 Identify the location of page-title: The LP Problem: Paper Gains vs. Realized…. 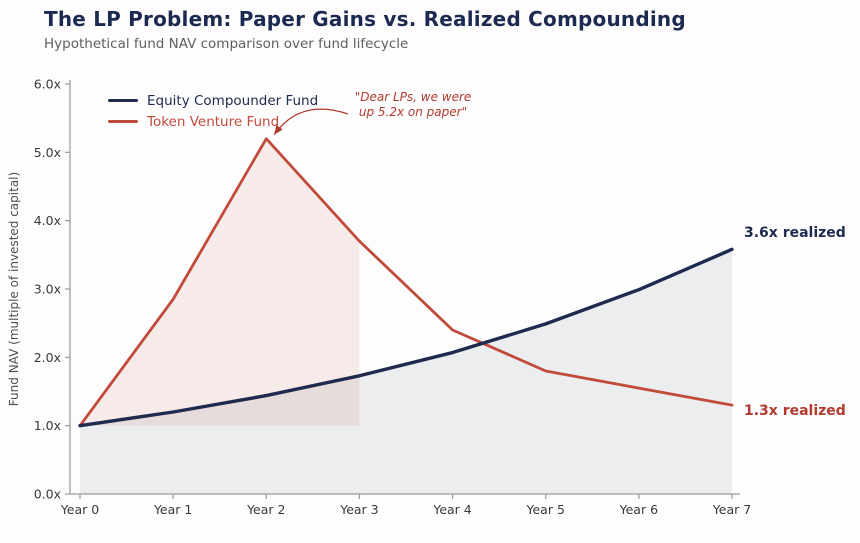
(365, 19).